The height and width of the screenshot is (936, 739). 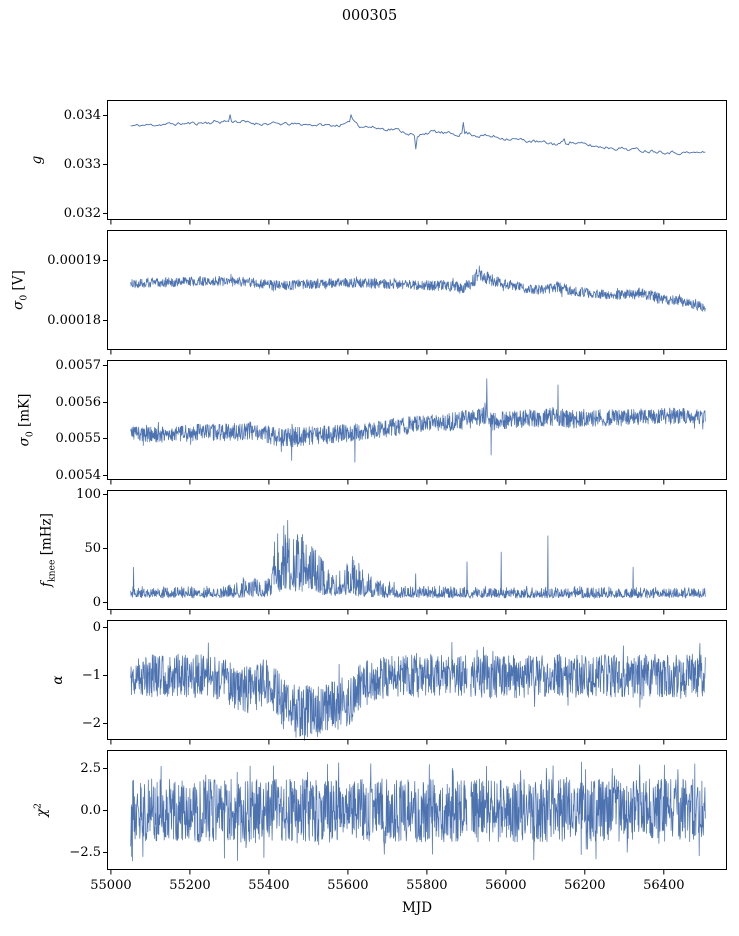 What do you see at coordinates (506, 885) in the screenshot?
I see `x-tick-label: 56000` at bounding box center [506, 885].